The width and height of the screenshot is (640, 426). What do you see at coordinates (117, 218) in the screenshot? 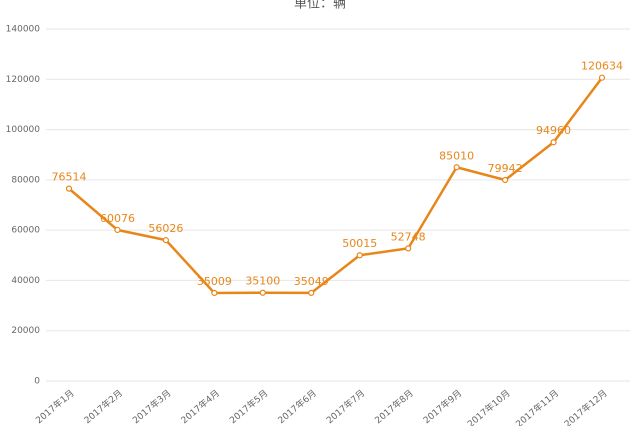
I see `data-label: 60076` at bounding box center [117, 218].